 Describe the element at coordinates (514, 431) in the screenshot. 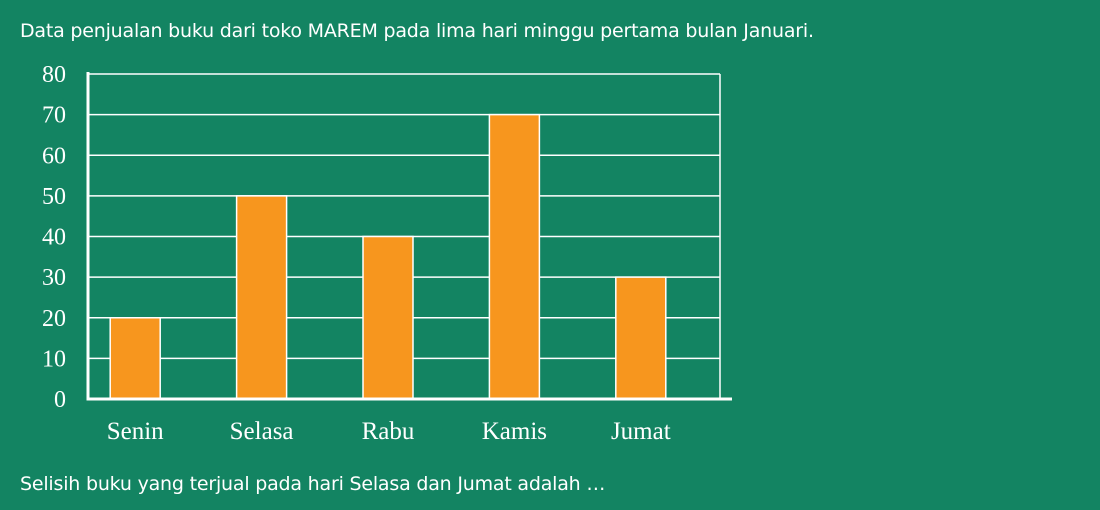

I see `x-label-kamis: Kamis` at that location.